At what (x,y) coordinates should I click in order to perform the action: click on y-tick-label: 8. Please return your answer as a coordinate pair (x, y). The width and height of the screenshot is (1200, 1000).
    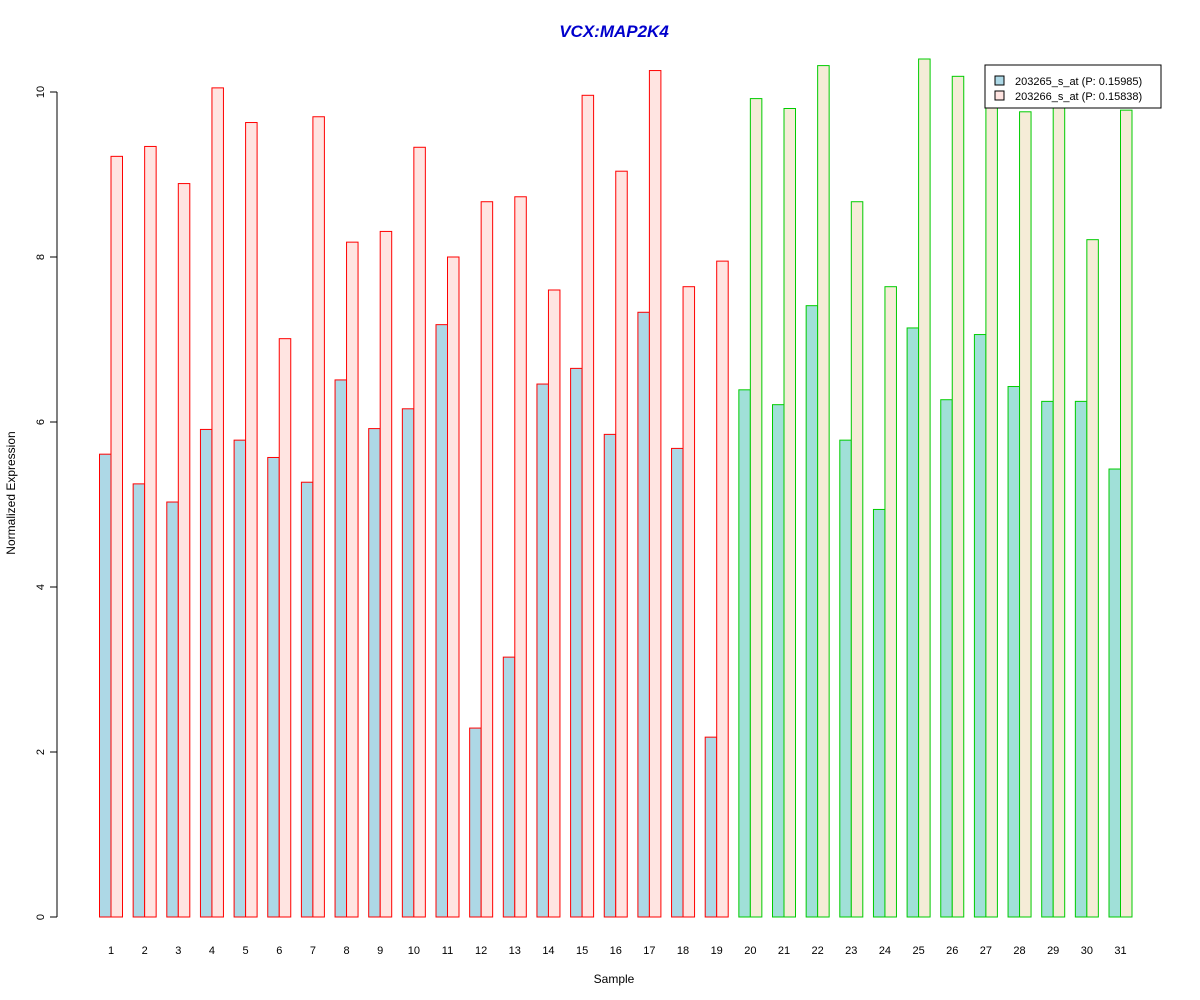
    Looking at the image, I should click on (41, 257).